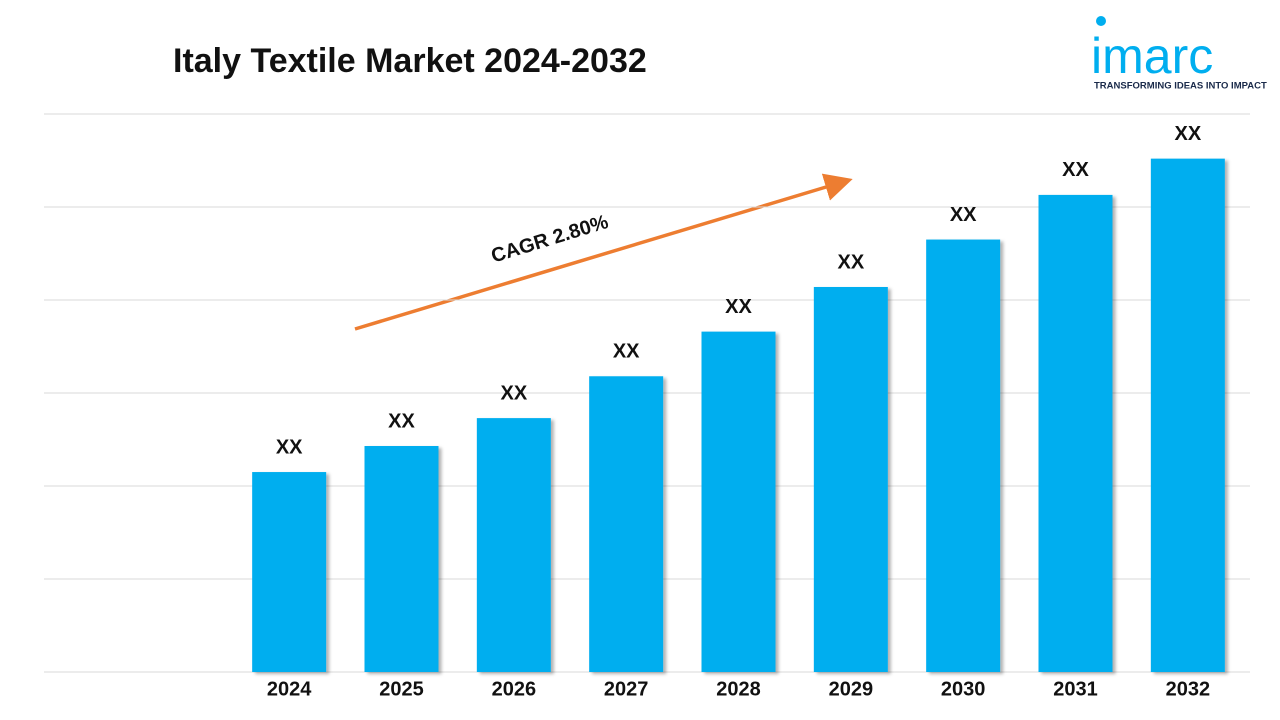  What do you see at coordinates (1188, 689) in the screenshot?
I see `x-tick-label: 2032` at bounding box center [1188, 689].